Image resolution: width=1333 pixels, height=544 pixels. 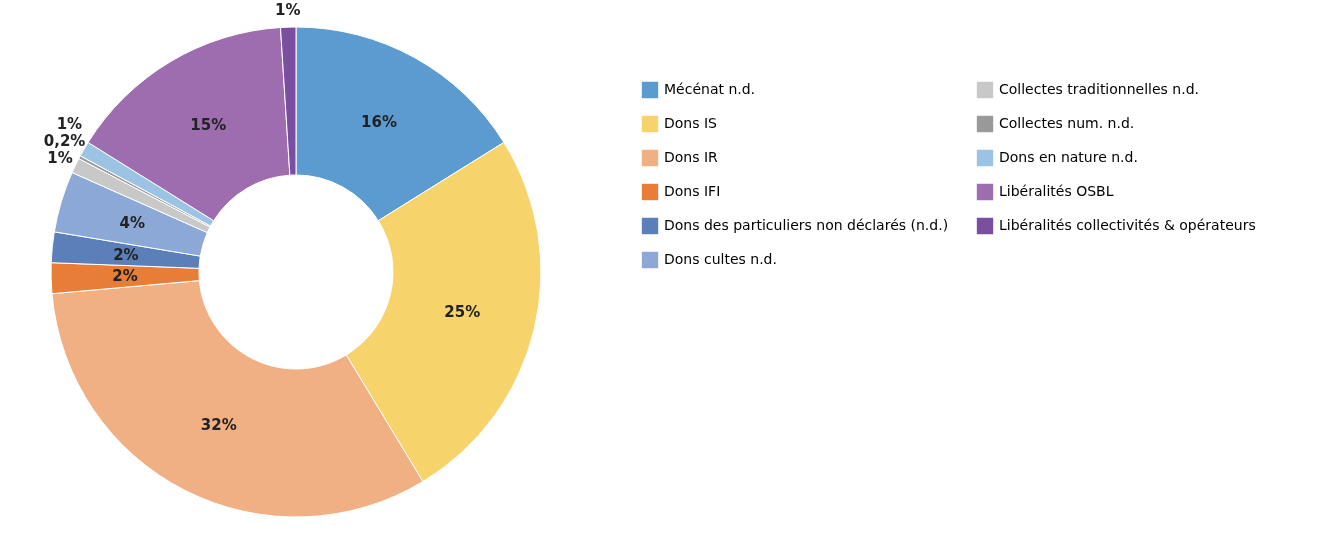 I want to click on data-label: 0,2%, so click(x=64, y=141).